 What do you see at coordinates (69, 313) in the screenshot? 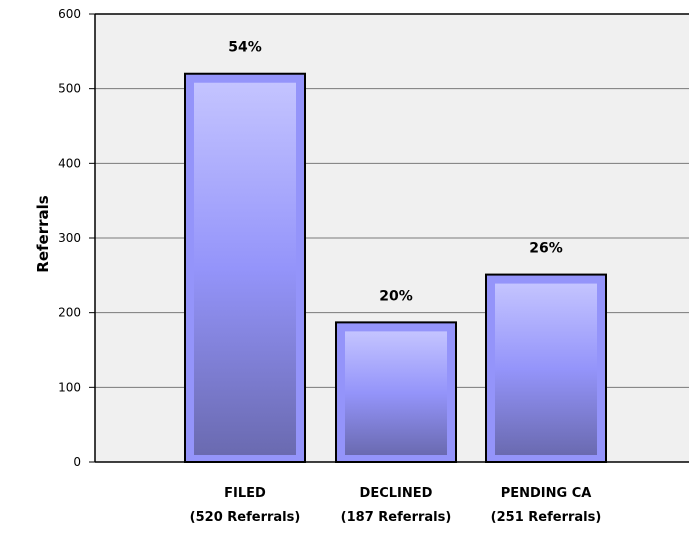
I see `y-tick-label-200: 200` at bounding box center [69, 313].